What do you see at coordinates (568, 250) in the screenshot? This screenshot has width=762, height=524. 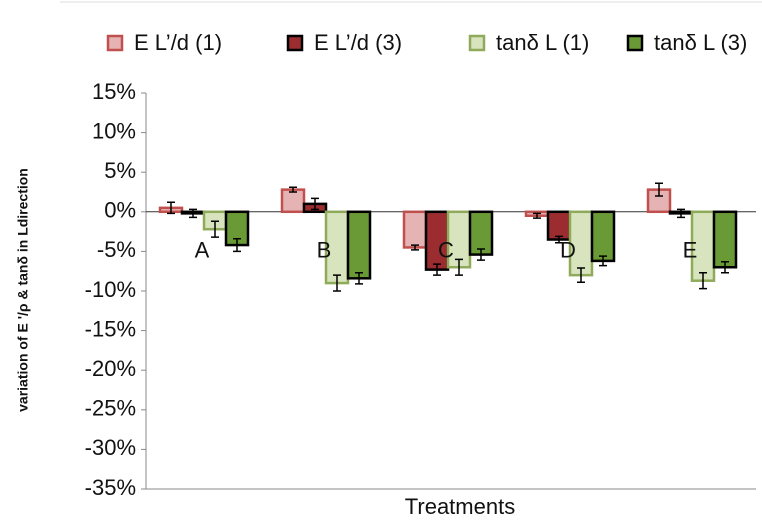 I see `category-label: D` at bounding box center [568, 250].